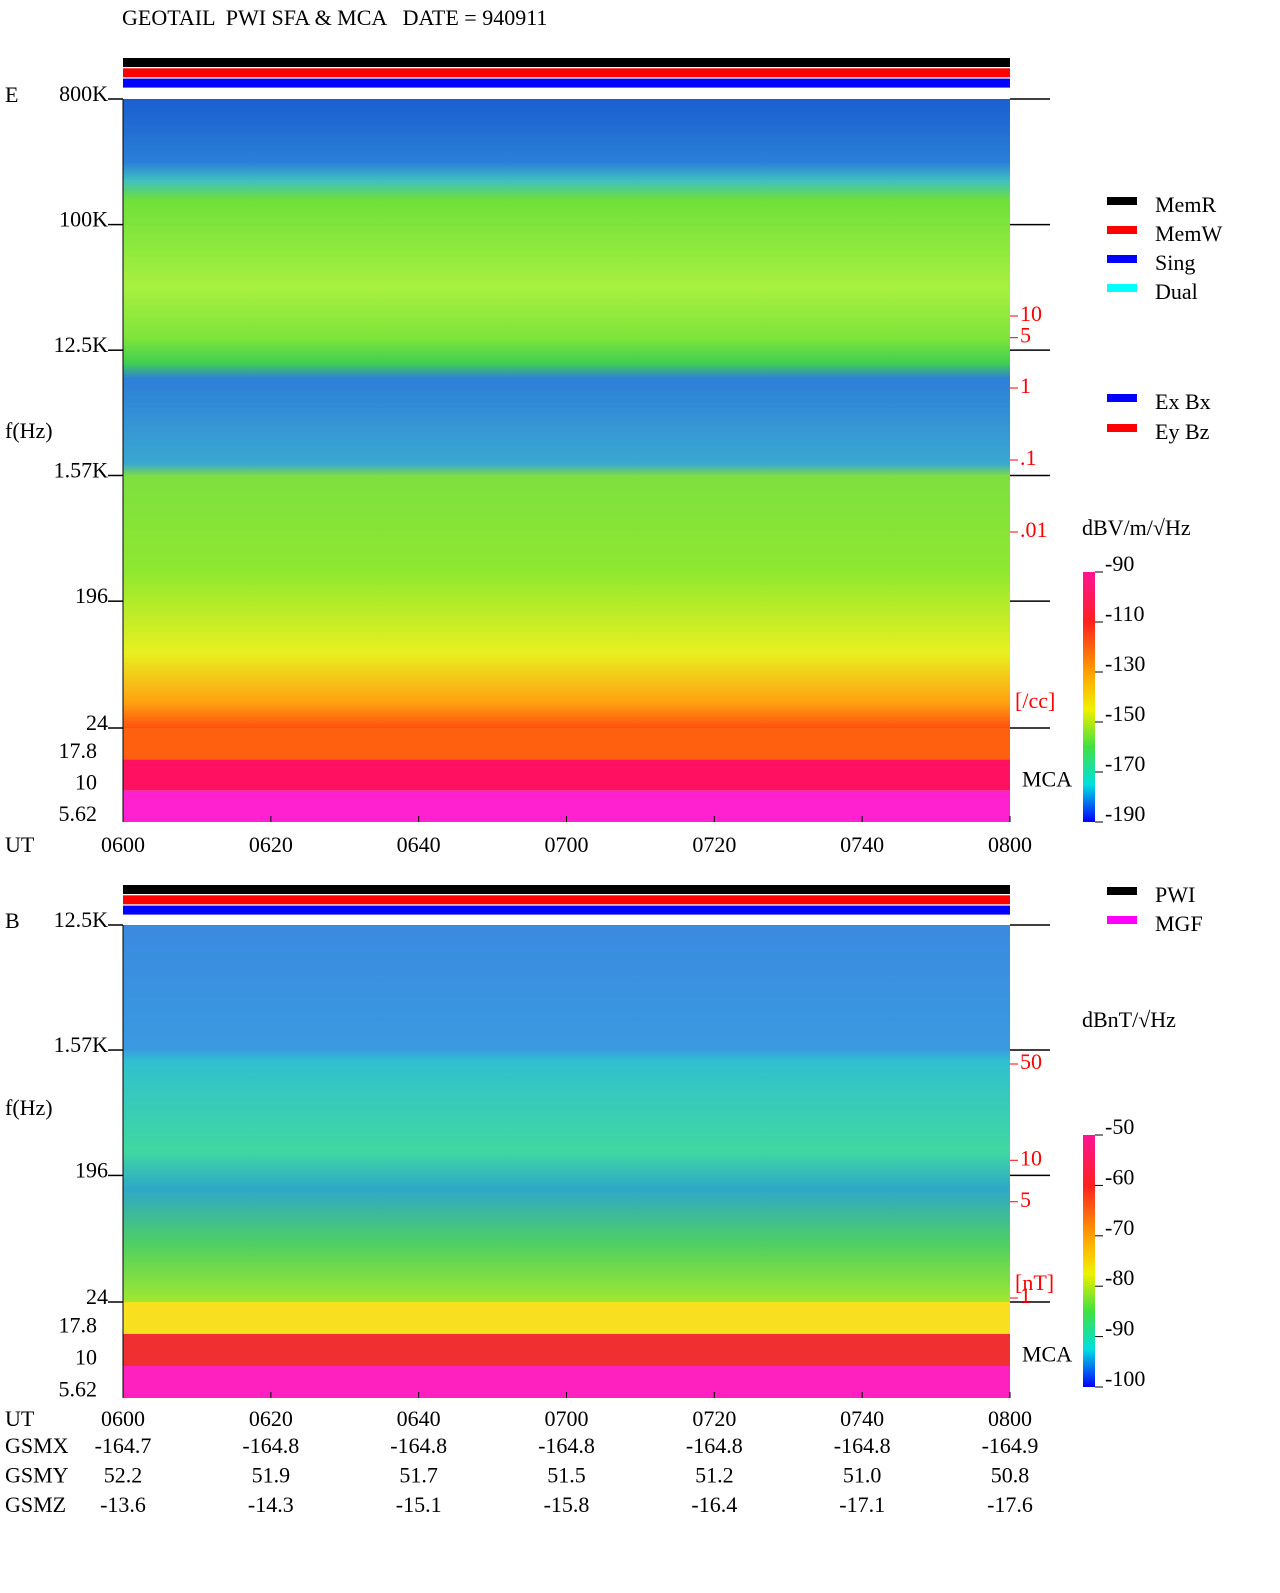 The height and width of the screenshot is (1593, 1280). Describe the element at coordinates (1183, 401) in the screenshot. I see `legend-label: Ex Bx` at that location.